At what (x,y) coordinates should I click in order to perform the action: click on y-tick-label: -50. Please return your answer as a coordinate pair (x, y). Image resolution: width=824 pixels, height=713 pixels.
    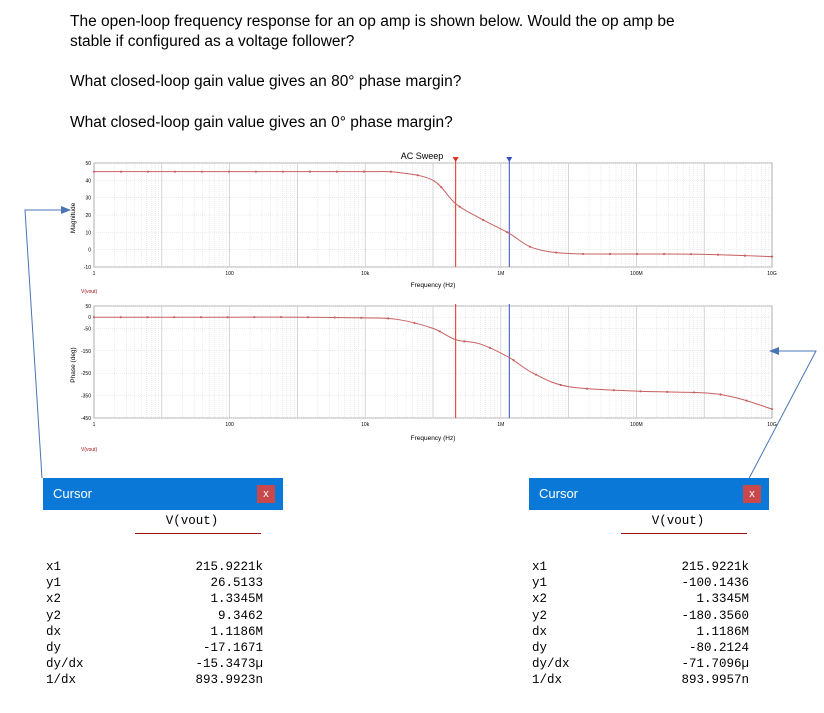
    Looking at the image, I should click on (87, 329).